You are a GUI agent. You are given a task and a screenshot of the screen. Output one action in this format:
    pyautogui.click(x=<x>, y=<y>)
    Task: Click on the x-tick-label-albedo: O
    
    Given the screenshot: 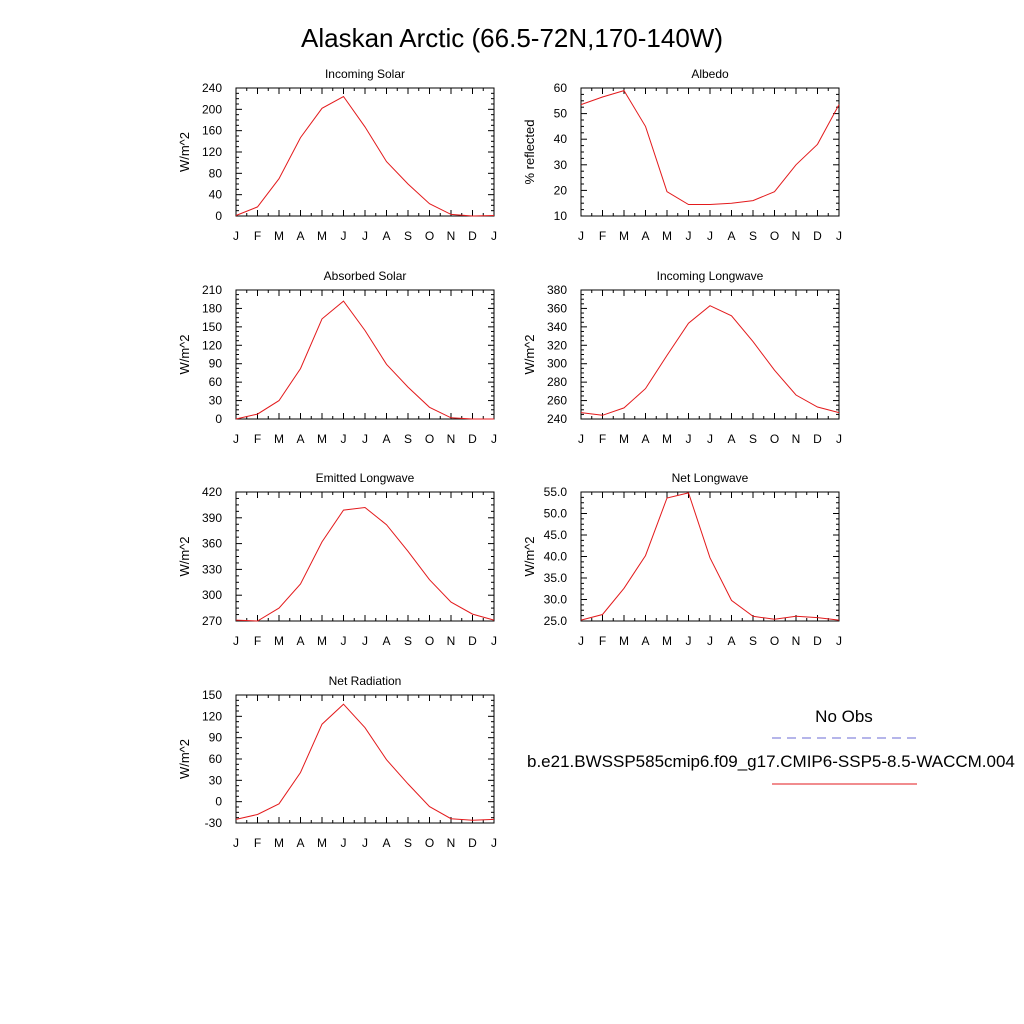 What is the action you would take?
    pyautogui.click(x=774, y=236)
    